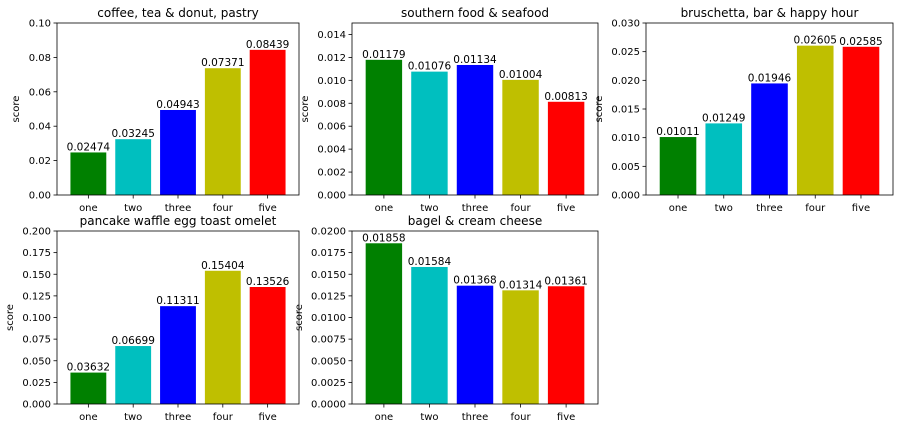 This screenshot has height=427, width=904. I want to click on bar-value-label: 0.03632, so click(88, 368).